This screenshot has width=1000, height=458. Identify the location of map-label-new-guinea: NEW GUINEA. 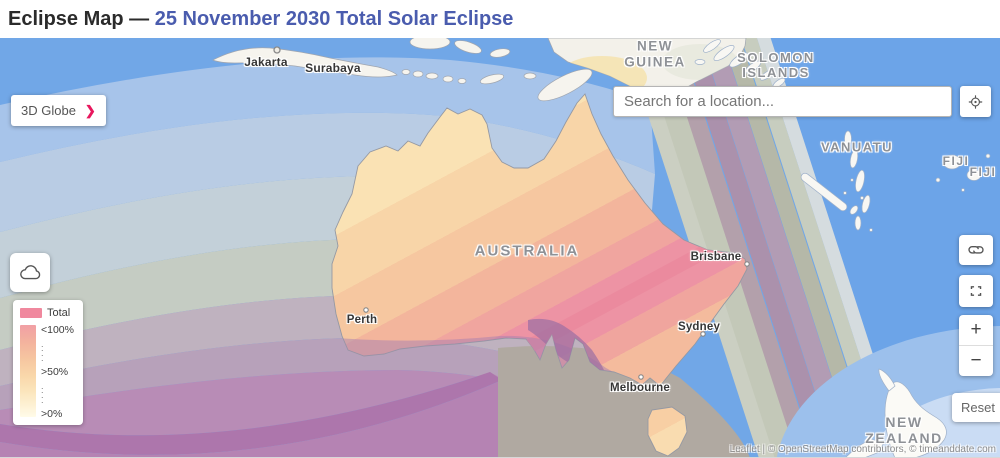
(655, 53).